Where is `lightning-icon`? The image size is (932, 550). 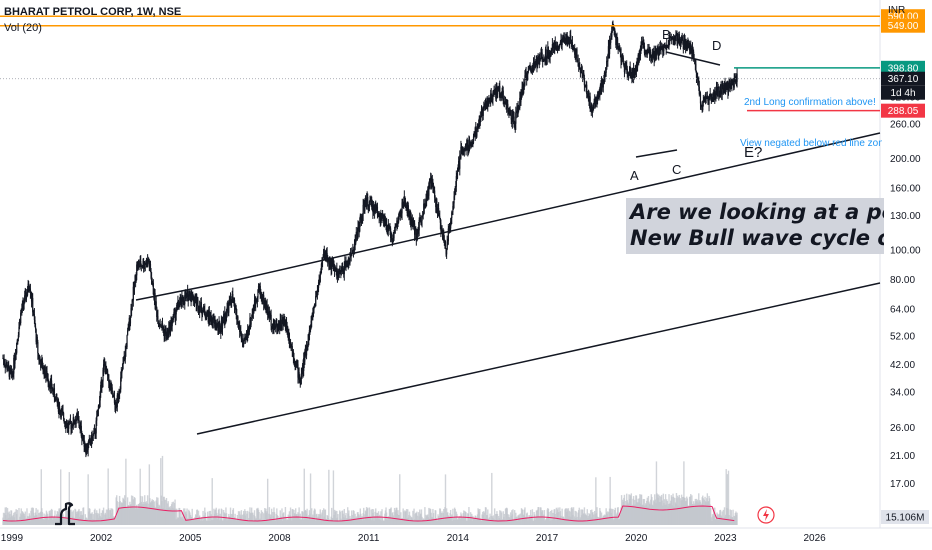
lightning-icon is located at coordinates (766, 515).